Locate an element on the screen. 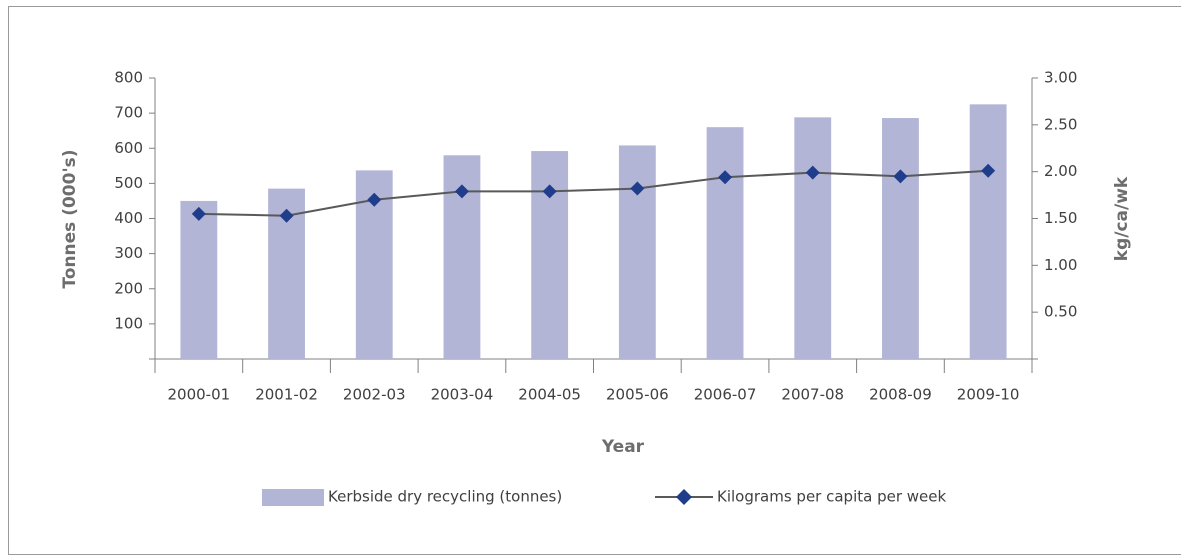  legend-marker is located at coordinates (684, 497).